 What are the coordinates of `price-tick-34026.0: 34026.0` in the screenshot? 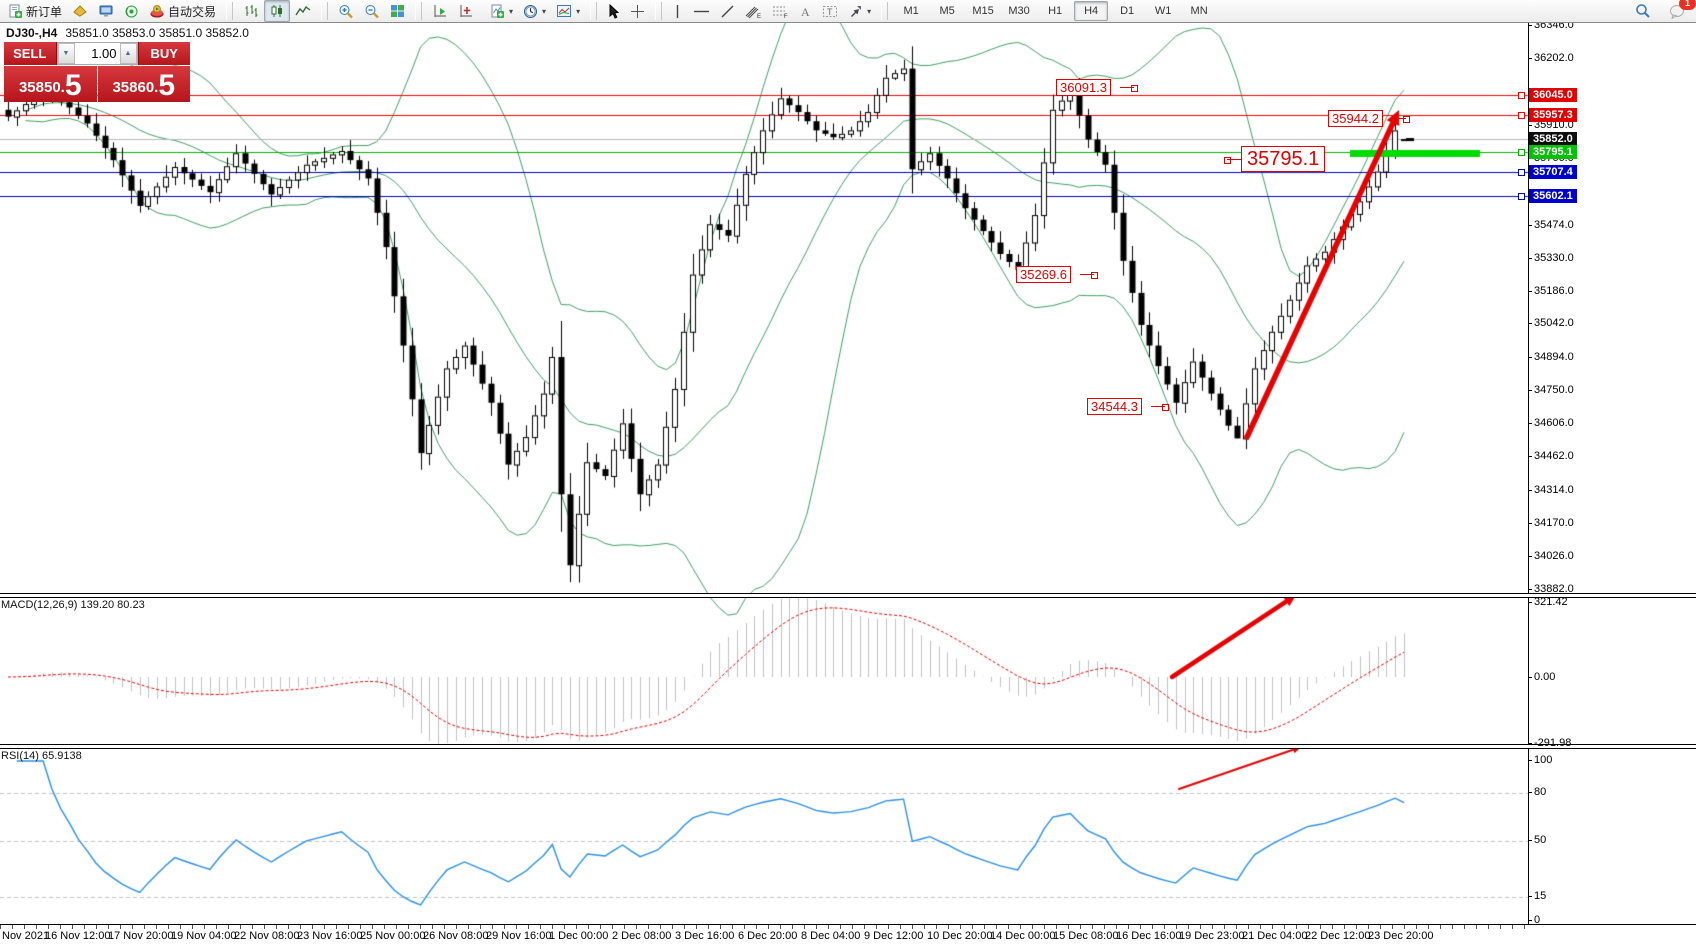 It's located at (1551, 556).